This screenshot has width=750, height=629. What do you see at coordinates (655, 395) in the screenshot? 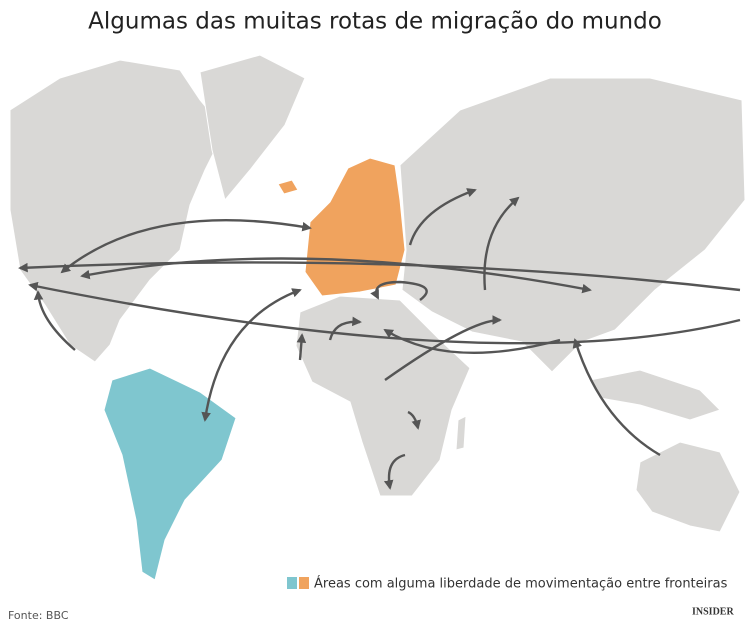
I see `southeast-asia` at bounding box center [655, 395].